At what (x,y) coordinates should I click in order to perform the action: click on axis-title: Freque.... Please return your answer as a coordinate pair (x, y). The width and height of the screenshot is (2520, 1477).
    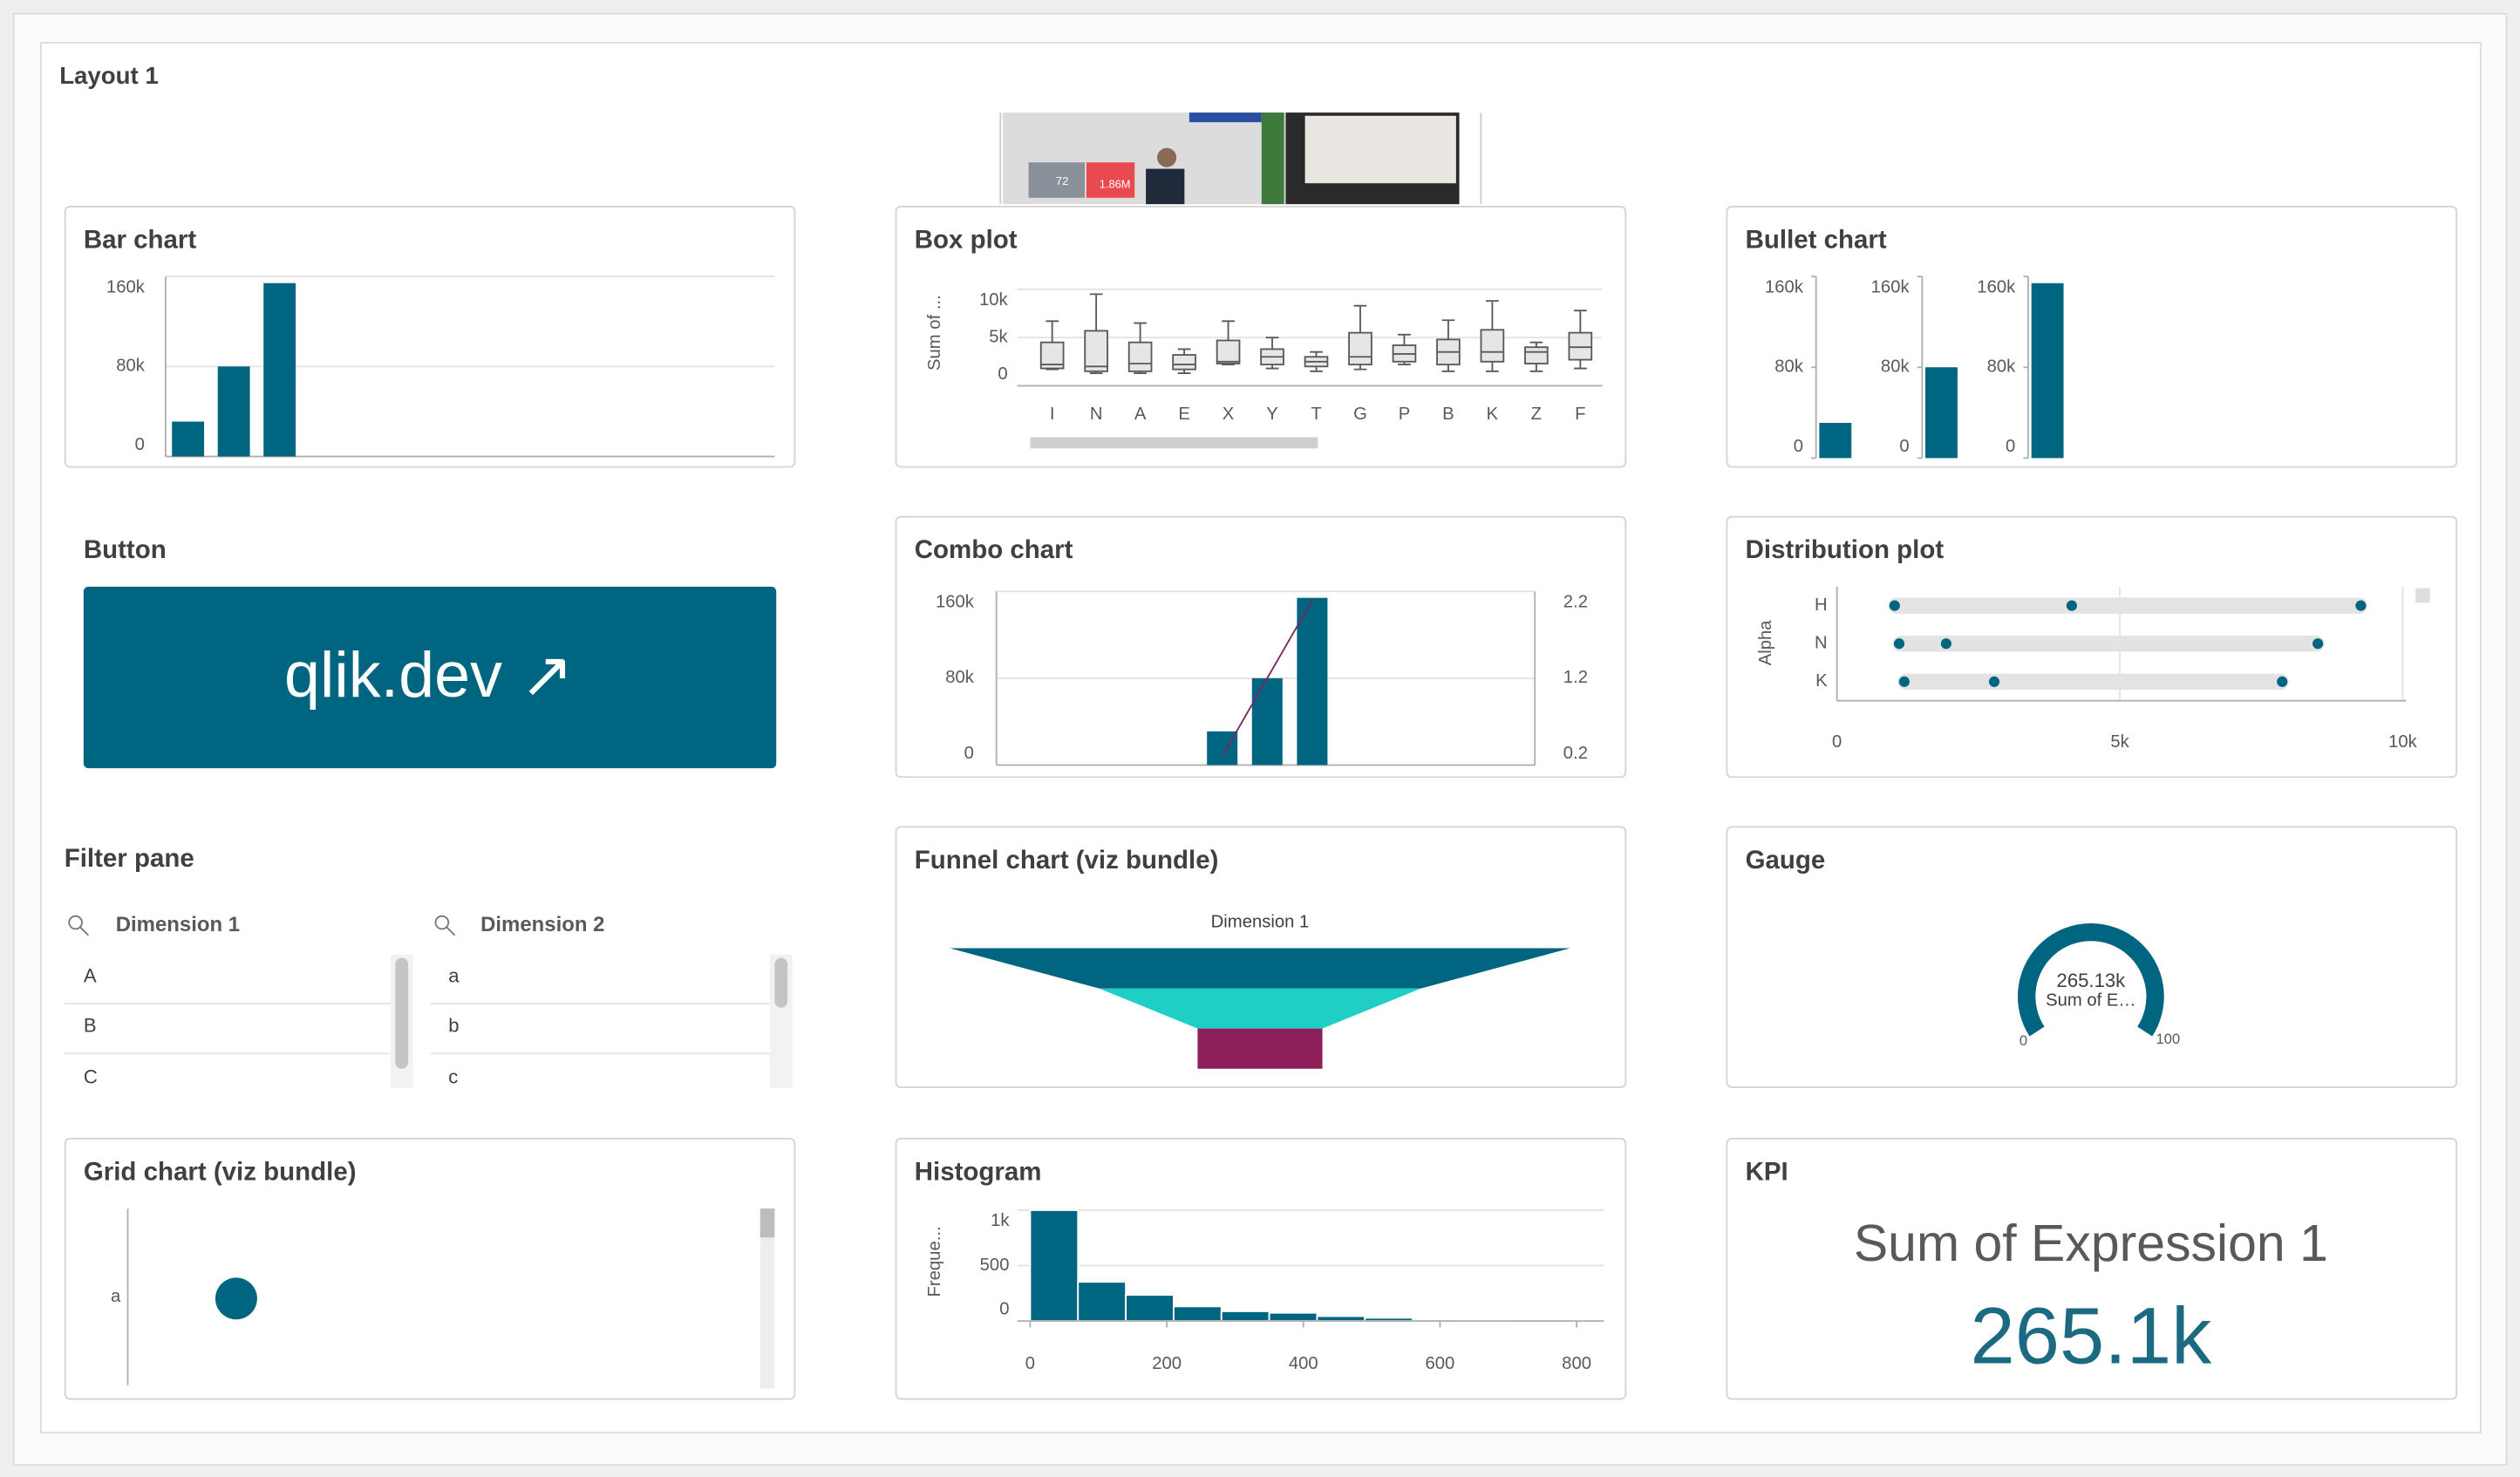
    Looking at the image, I should click on (934, 1261).